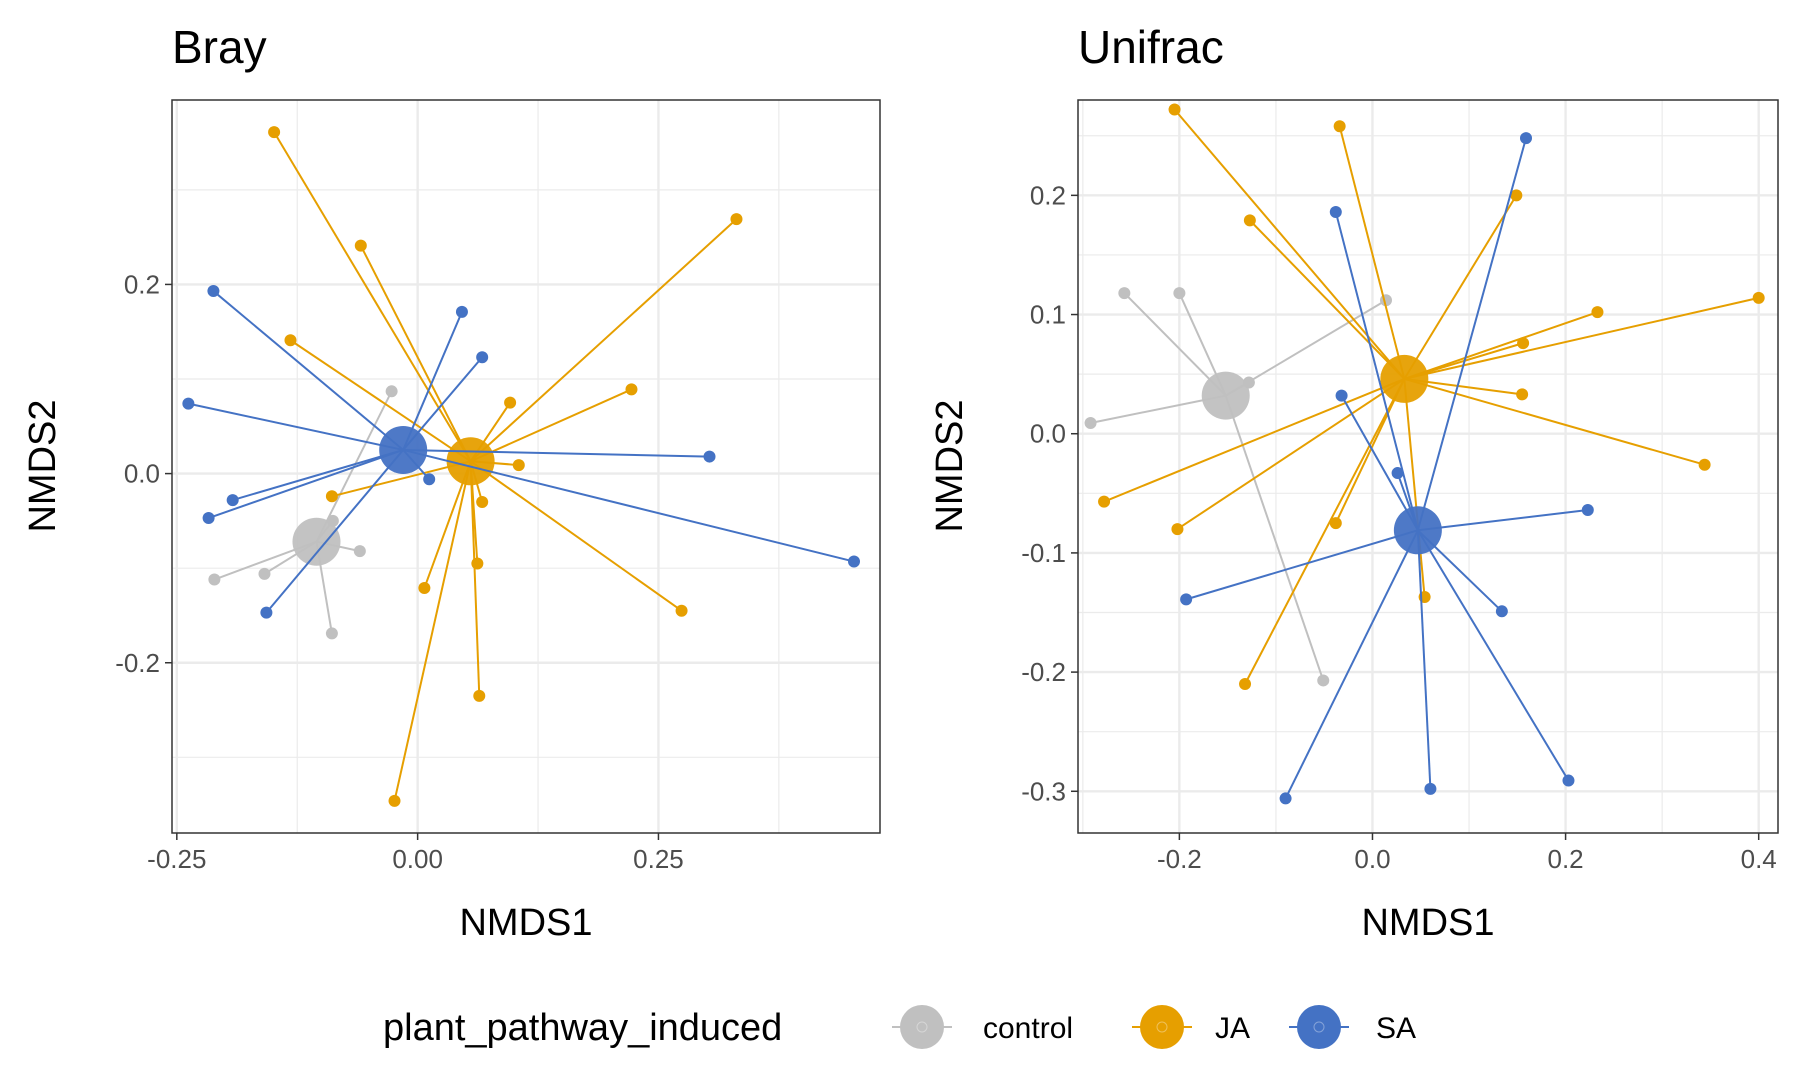 The image size is (1800, 1080). What do you see at coordinates (582, 1028) in the screenshot?
I see `legend-title: plant_pathway_induced` at bounding box center [582, 1028].